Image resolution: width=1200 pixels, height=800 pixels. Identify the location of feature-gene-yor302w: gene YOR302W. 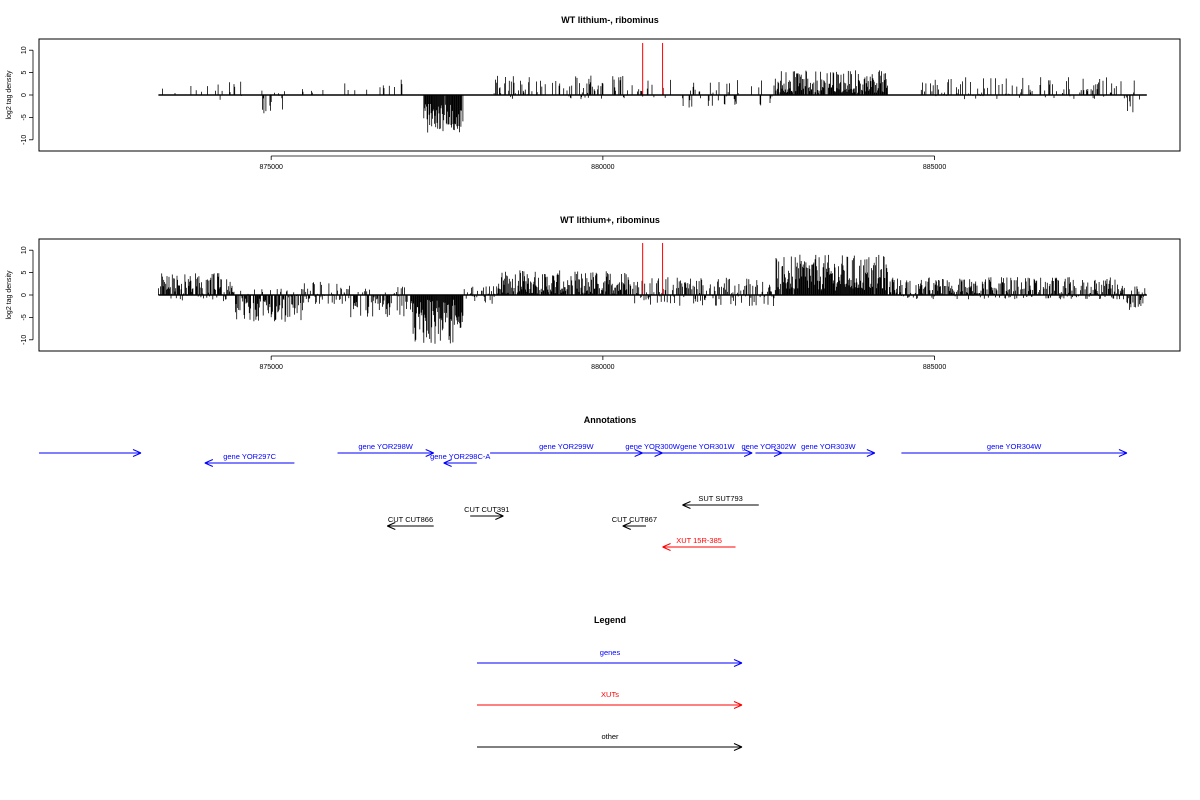
(769, 449).